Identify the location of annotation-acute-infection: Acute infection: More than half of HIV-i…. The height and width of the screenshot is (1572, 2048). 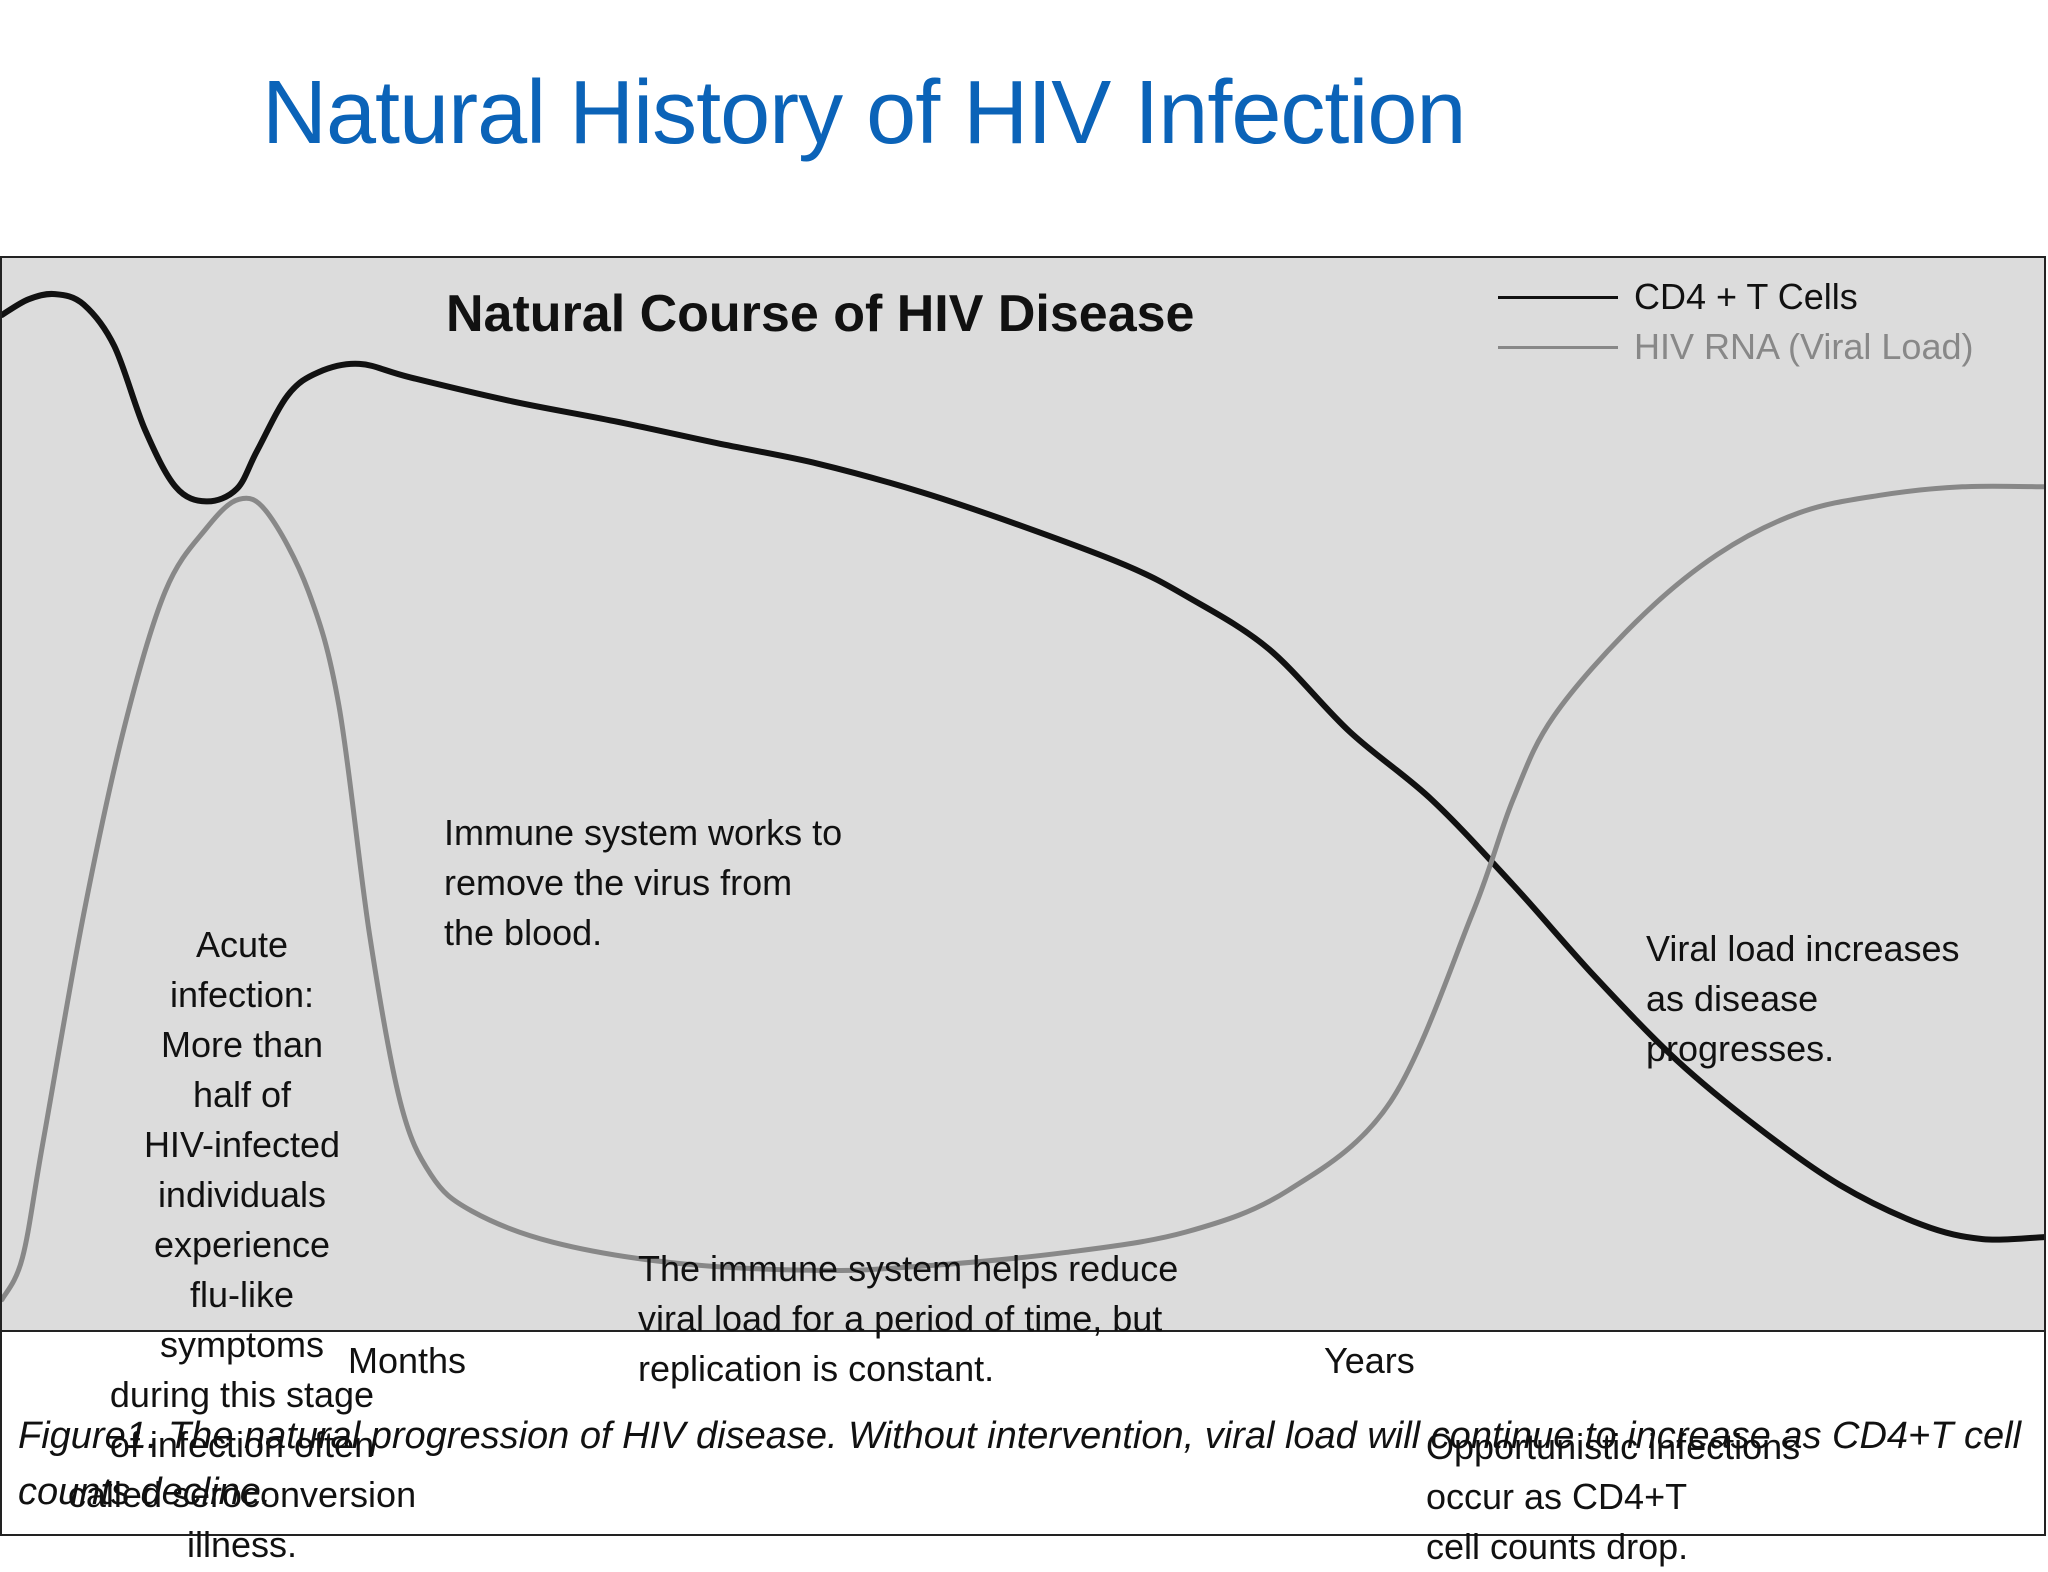
(242, 1244).